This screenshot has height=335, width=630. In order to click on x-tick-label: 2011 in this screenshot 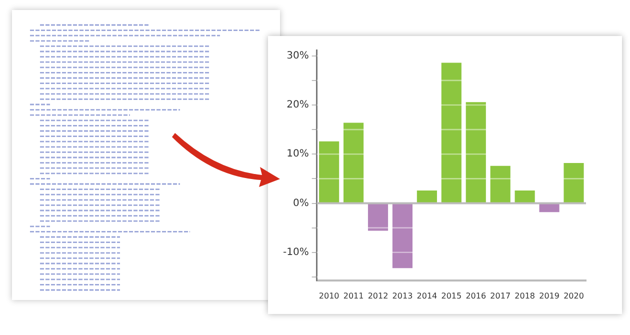, I will do `click(353, 295)`.